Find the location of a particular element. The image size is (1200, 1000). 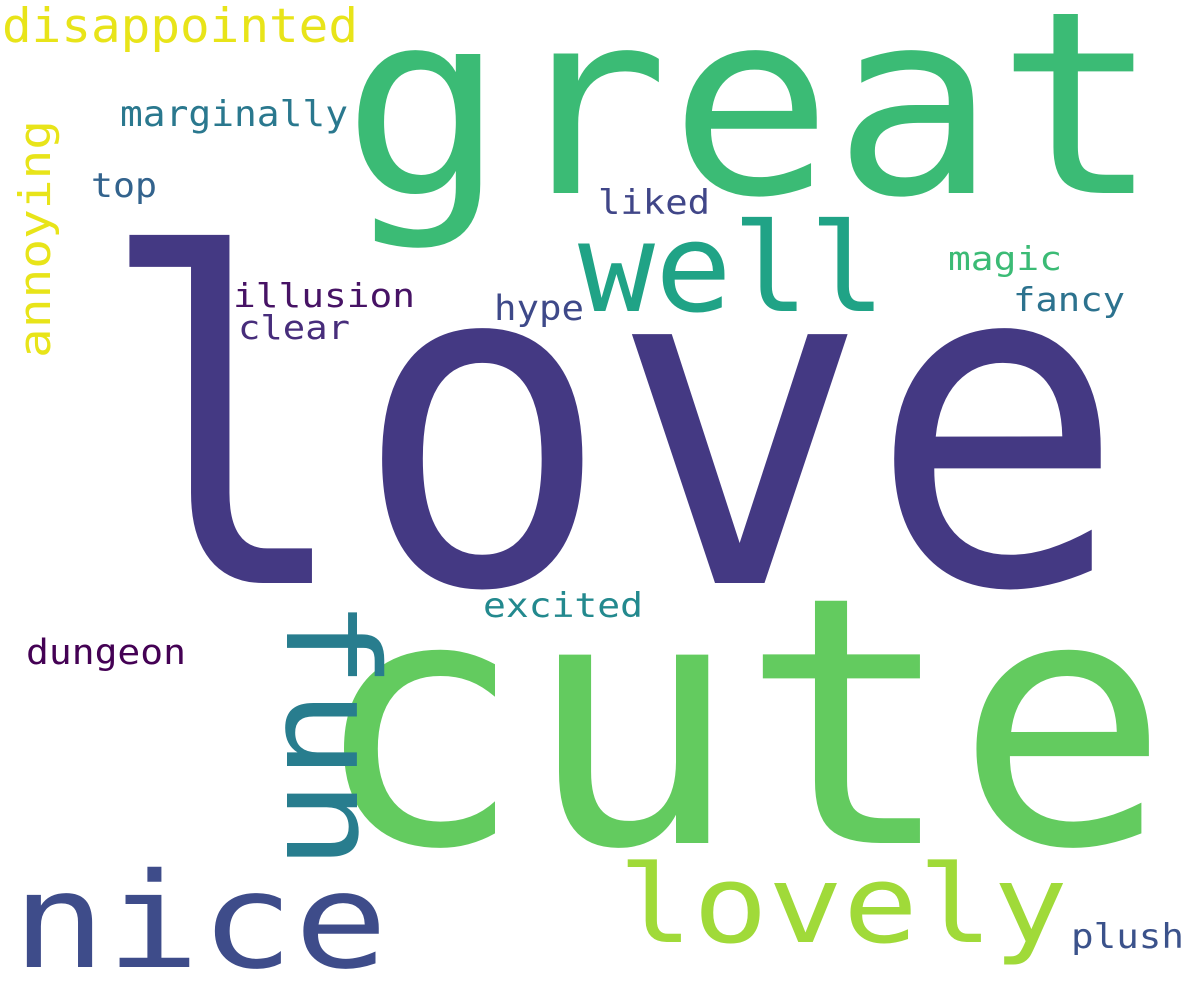

word-well: well is located at coordinates (732, 269).